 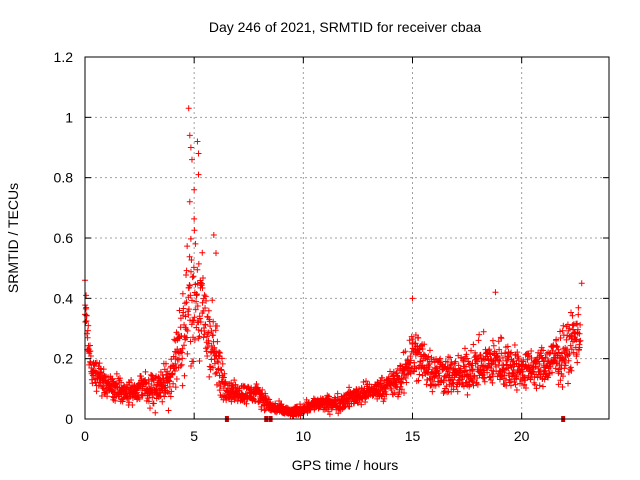 What do you see at coordinates (64, 359) in the screenshot?
I see `y-tick-label: 0.2` at bounding box center [64, 359].